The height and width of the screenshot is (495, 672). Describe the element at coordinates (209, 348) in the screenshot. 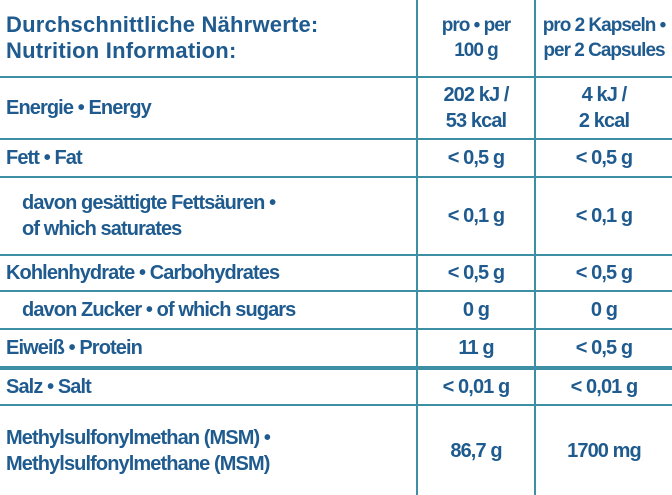

I see `cell: Eiweiß • Protein` at that location.